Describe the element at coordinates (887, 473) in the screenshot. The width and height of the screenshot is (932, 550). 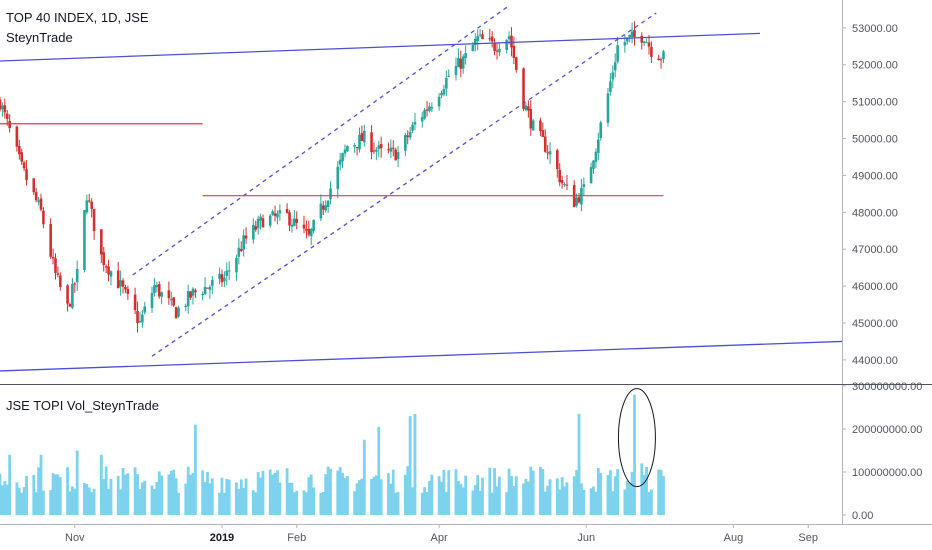
I see `volume-tick-label: 100000000.00` at that location.